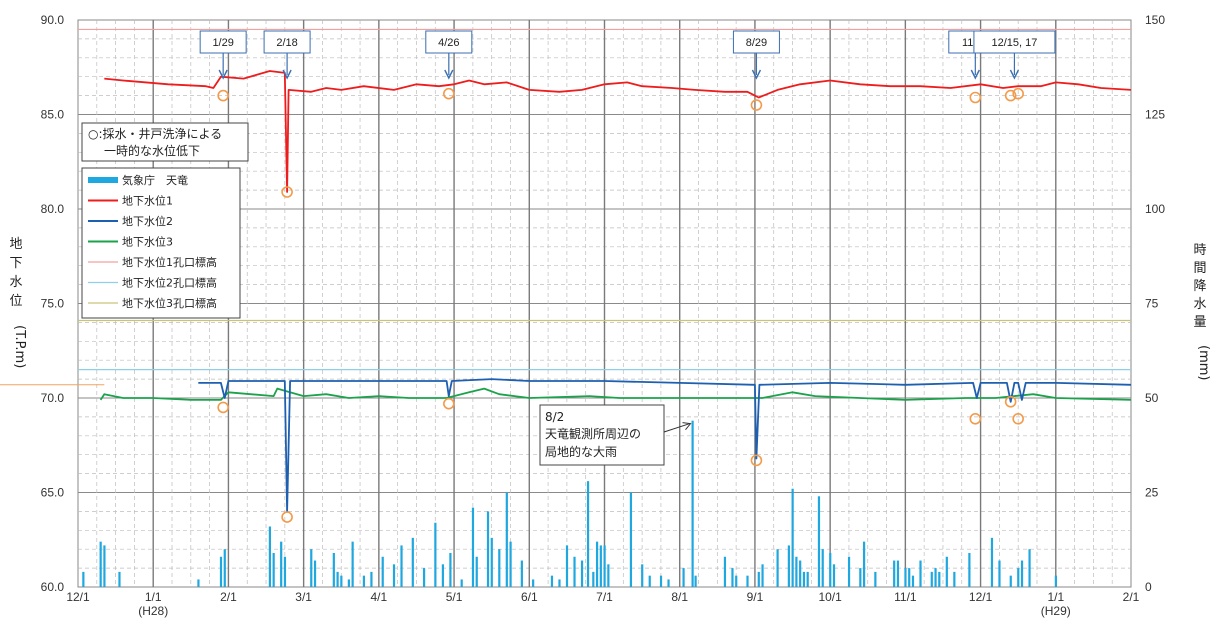 Image resolution: width=1216 pixels, height=626 pixels. What do you see at coordinates (1199, 322) in the screenshot?
I see `y-right-title-char: 量` at bounding box center [1199, 322].